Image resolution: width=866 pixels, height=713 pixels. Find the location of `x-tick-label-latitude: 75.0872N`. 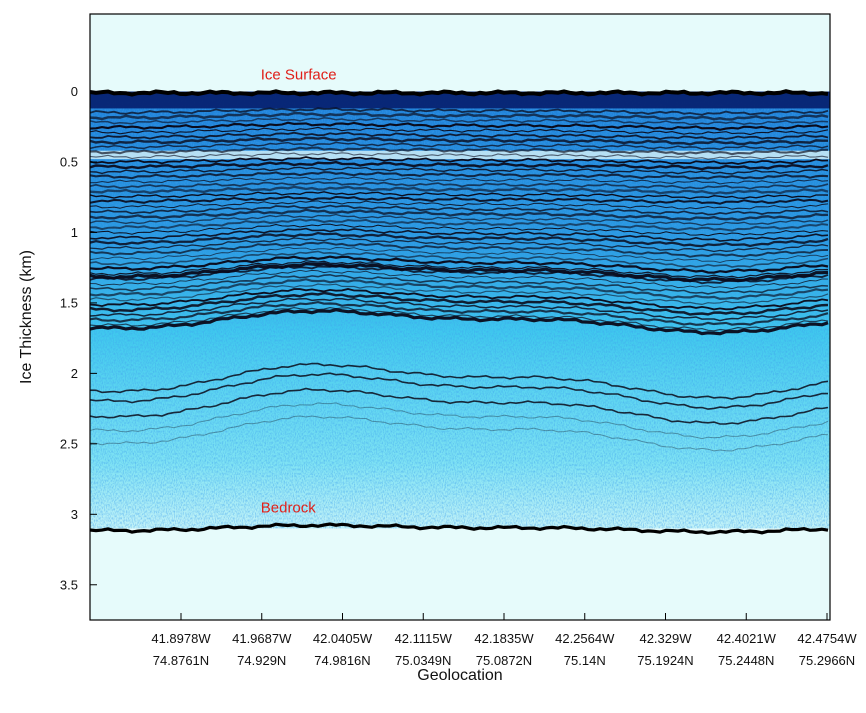

x-tick-label-latitude: 75.0872N is located at coordinates (504, 660).